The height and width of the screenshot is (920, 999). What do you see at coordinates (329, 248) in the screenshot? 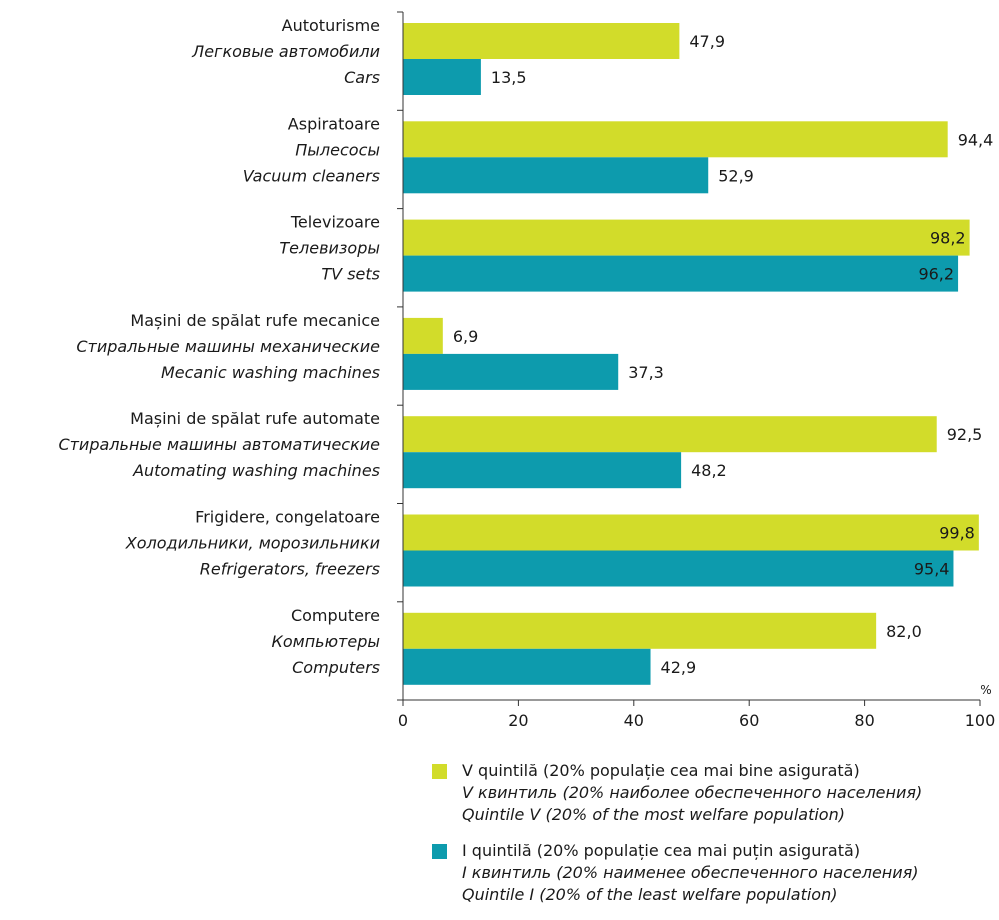
I see `category-label-line: Телевизоры` at bounding box center [329, 248].